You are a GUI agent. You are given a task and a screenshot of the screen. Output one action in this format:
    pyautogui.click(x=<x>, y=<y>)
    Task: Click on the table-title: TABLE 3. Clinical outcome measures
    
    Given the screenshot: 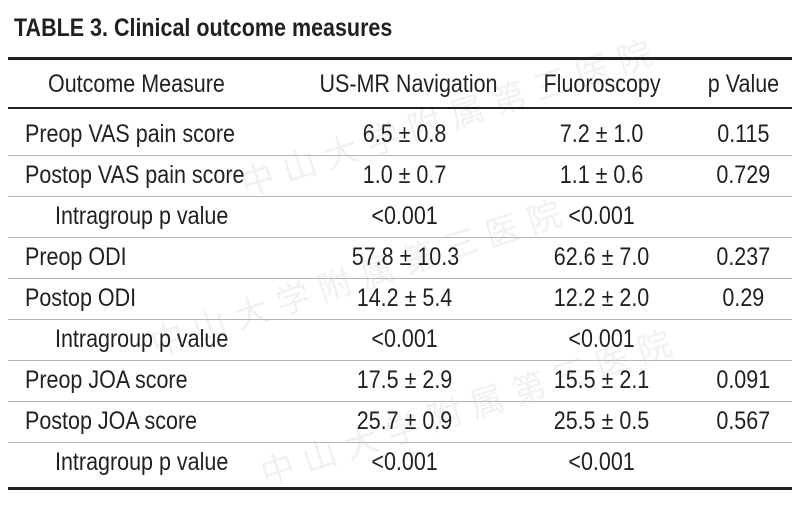 What is the action you would take?
    pyautogui.click(x=203, y=28)
    